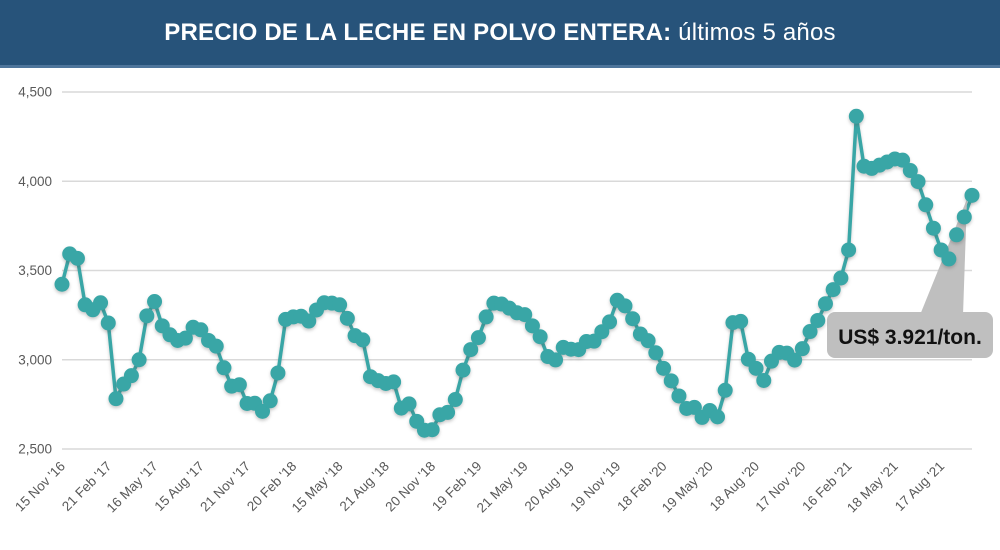 The height and width of the screenshot is (550, 1000). I want to click on y-axis-label: 3,500, so click(35, 270).